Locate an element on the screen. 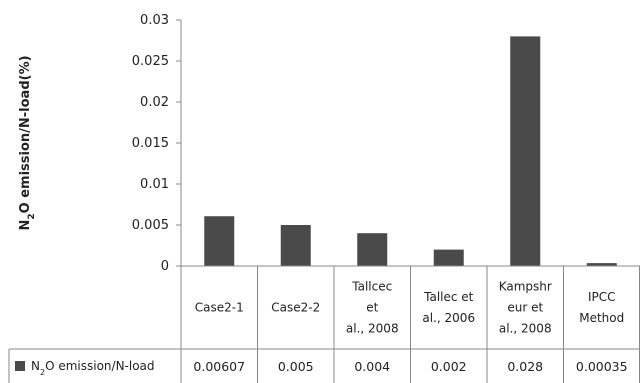  legend-key is located at coordinates (20, 366).